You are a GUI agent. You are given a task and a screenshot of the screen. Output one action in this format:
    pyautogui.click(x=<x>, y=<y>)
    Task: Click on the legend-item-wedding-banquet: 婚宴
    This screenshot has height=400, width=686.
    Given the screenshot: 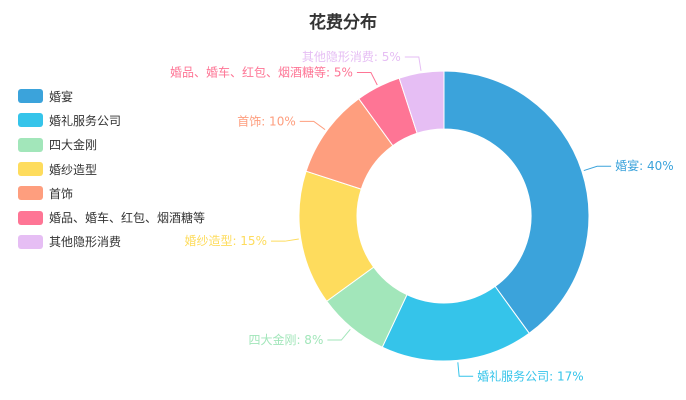 What is the action you would take?
    pyautogui.click(x=111, y=96)
    